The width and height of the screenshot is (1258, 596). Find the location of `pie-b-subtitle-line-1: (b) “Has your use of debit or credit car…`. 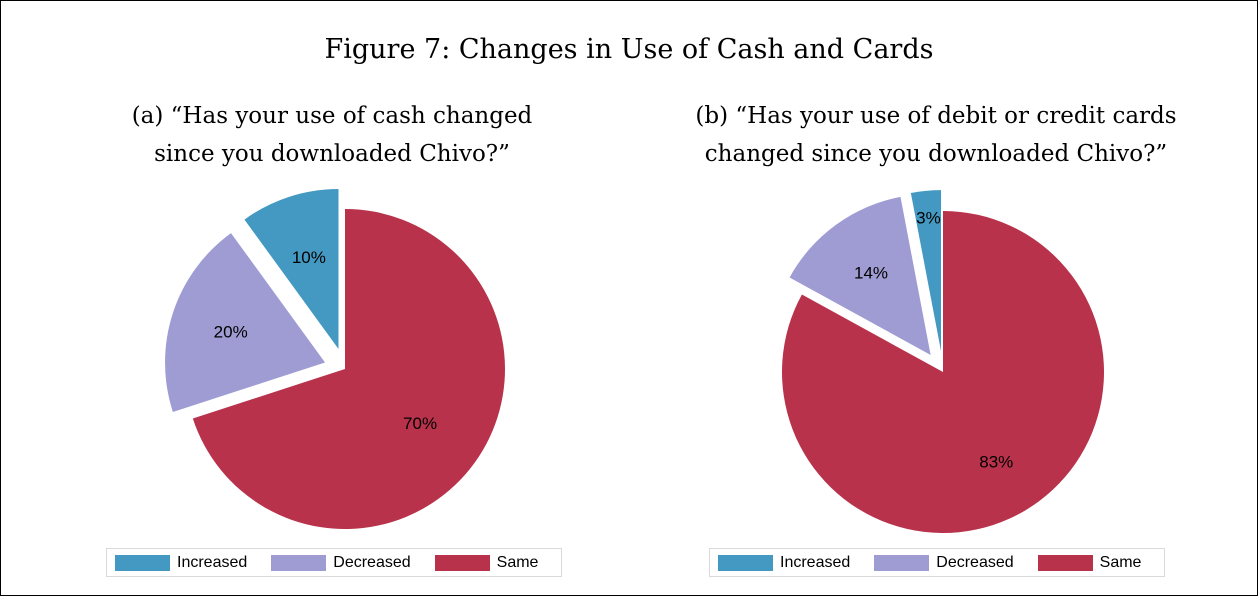

pie-b-subtitle-line-1: (b) “Has your use of debit or credit car… is located at coordinates (936, 116).